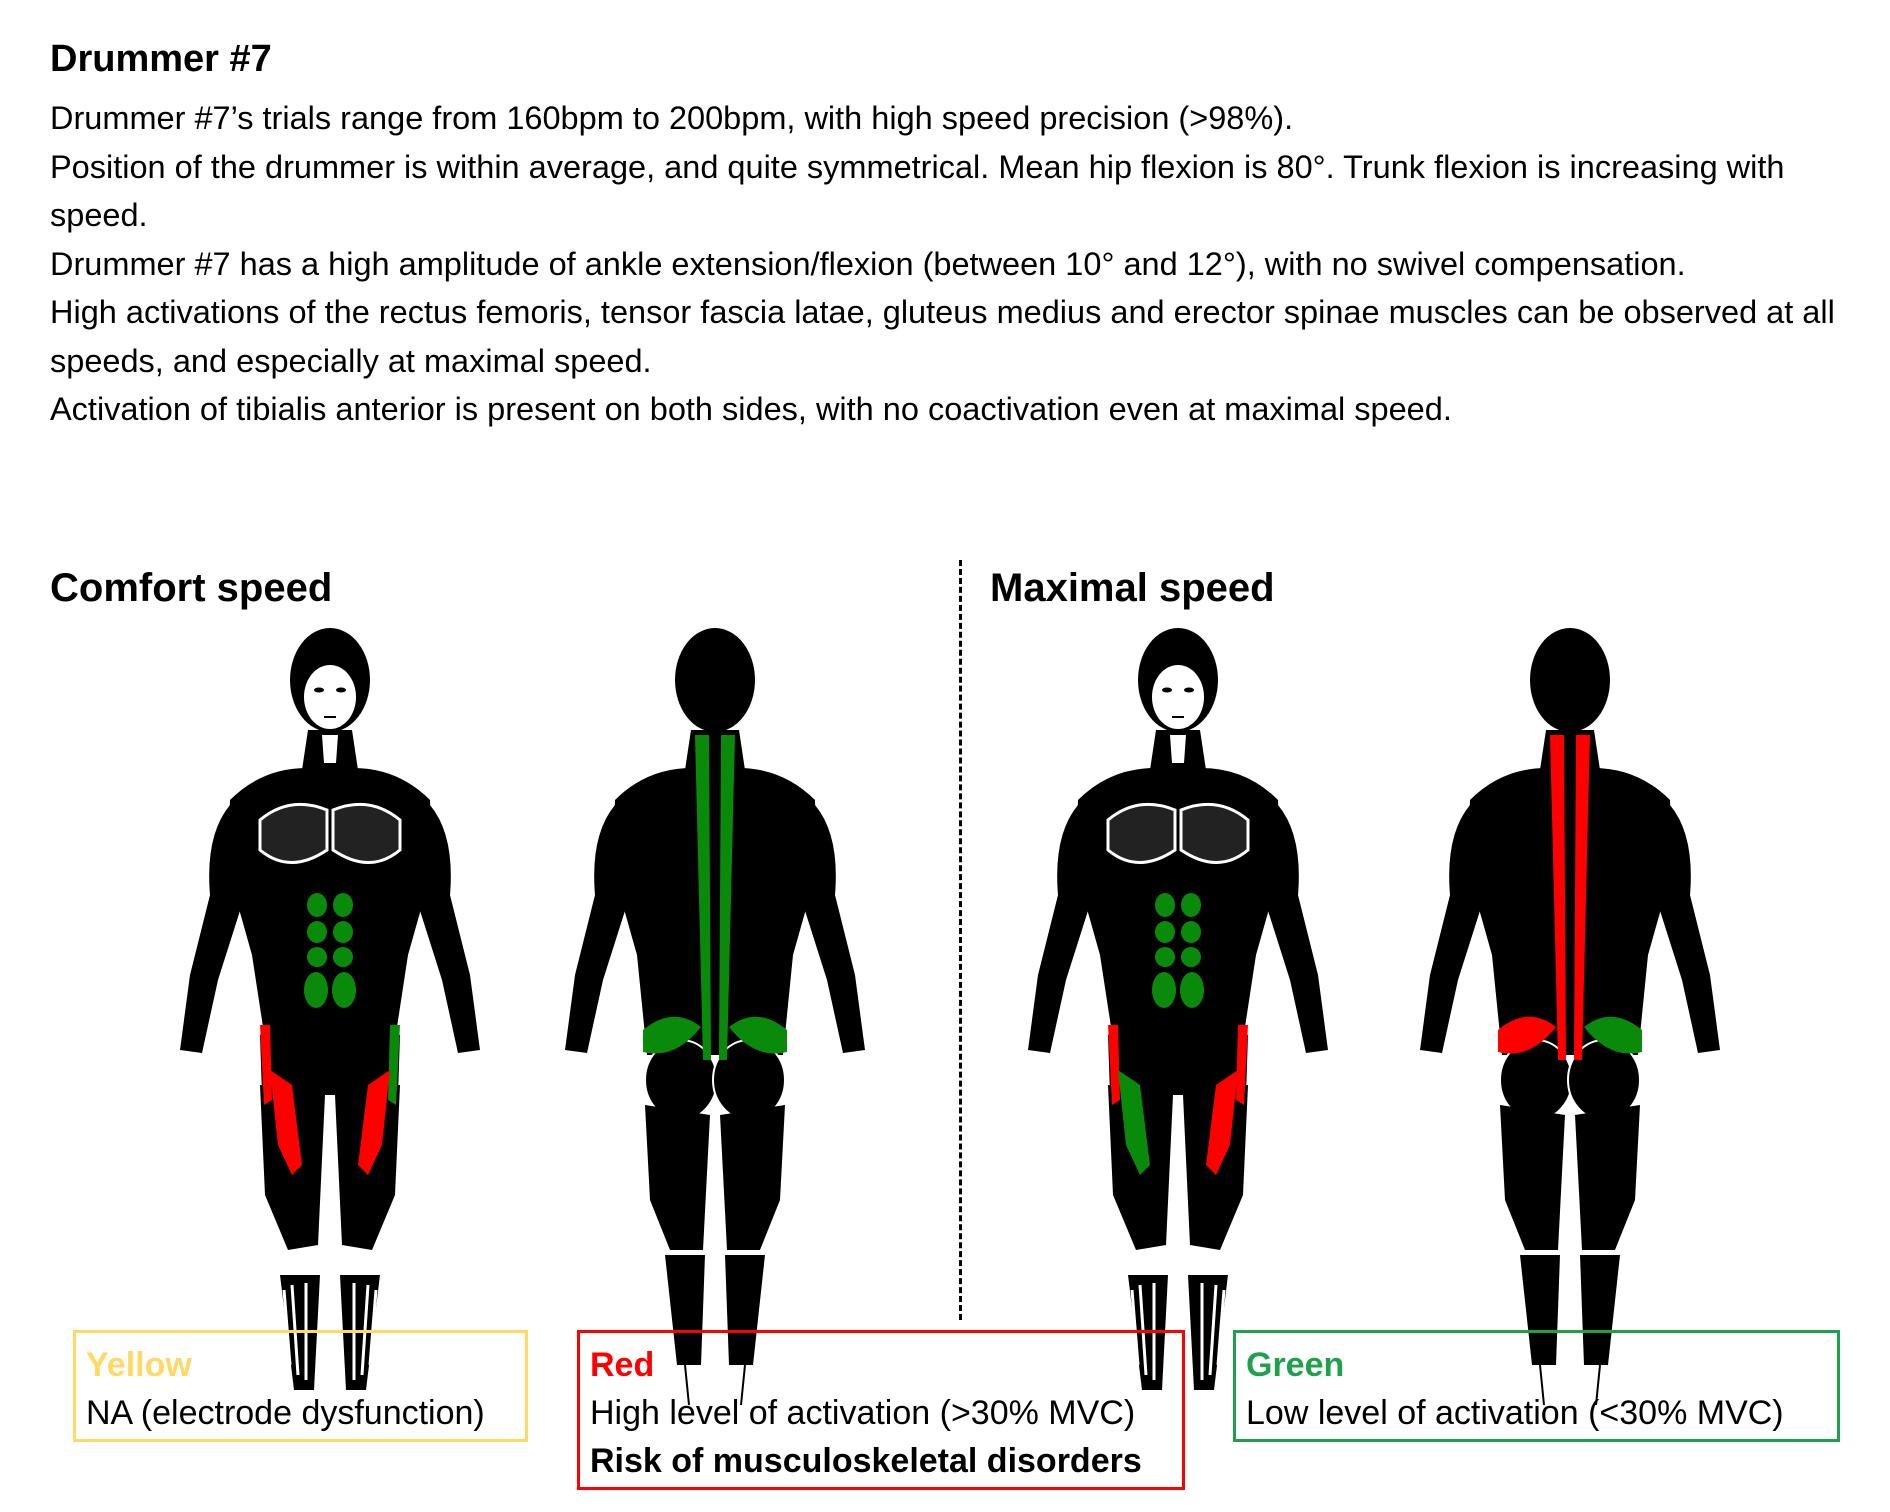  Describe the element at coordinates (286, 1122) in the screenshot. I see `comfort-rf-left` at that location.